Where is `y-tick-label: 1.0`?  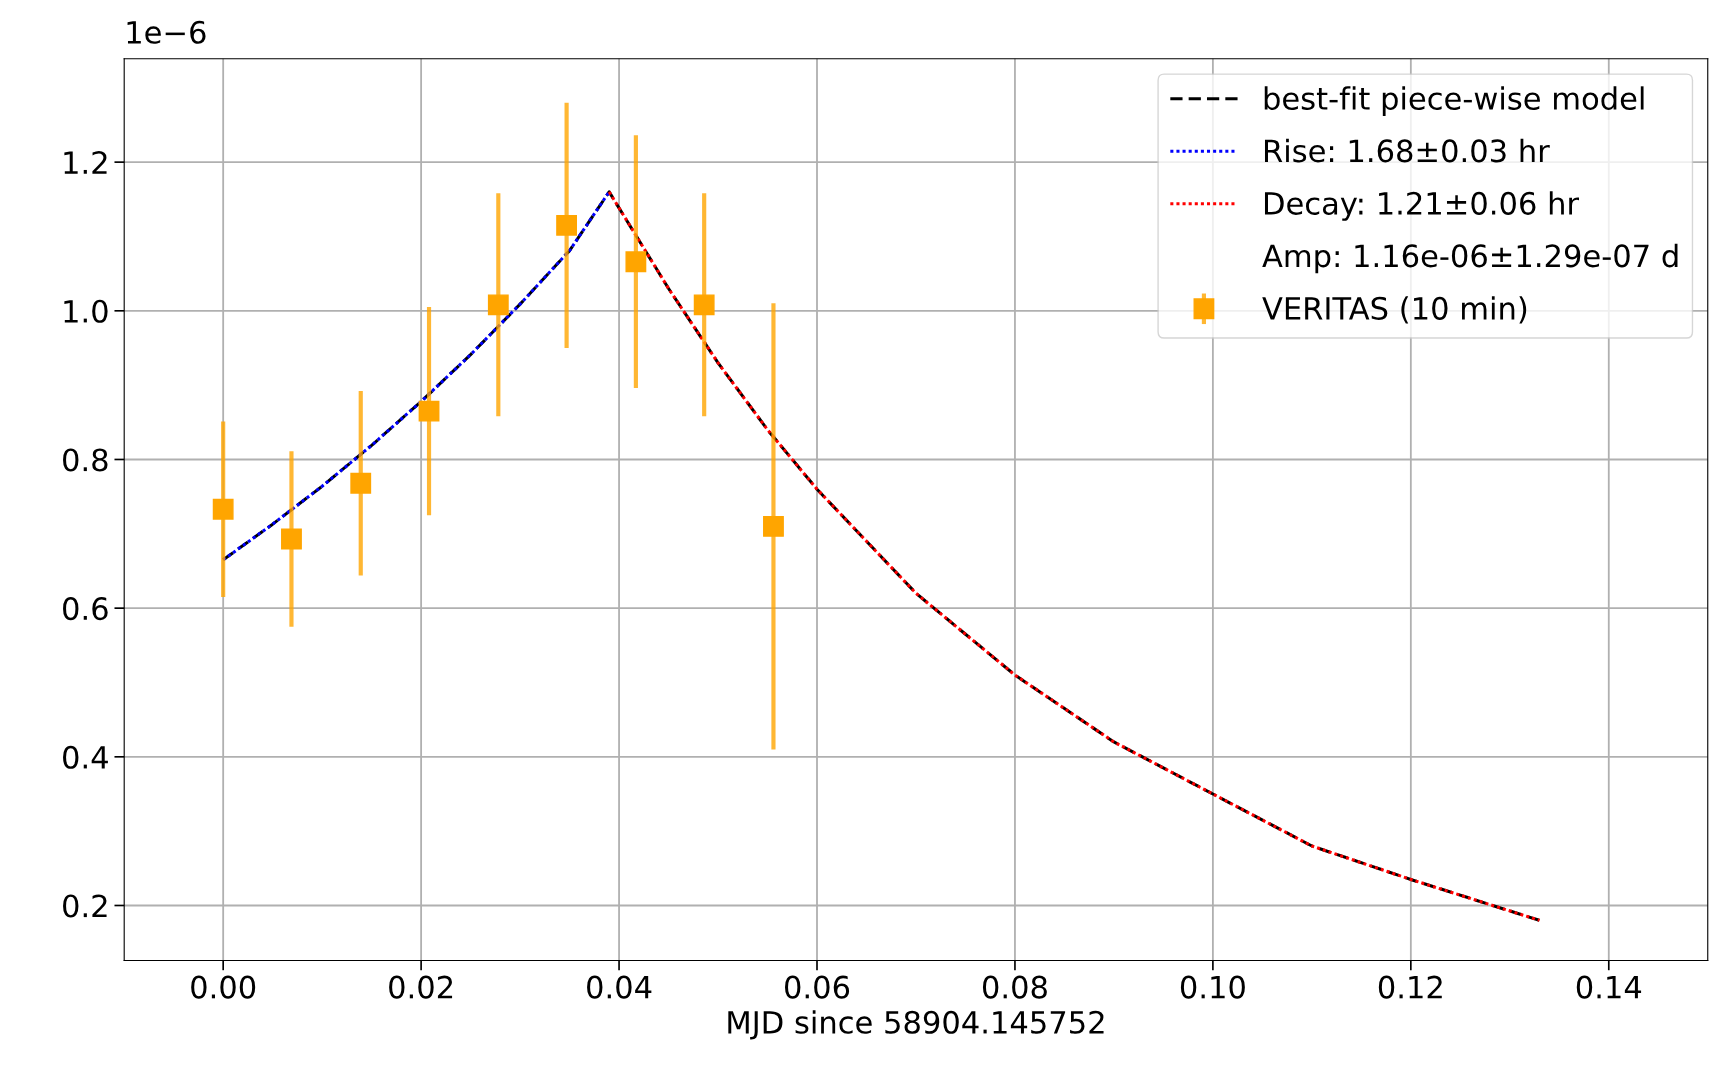
y-tick-label: 1.0 is located at coordinates (86, 311).